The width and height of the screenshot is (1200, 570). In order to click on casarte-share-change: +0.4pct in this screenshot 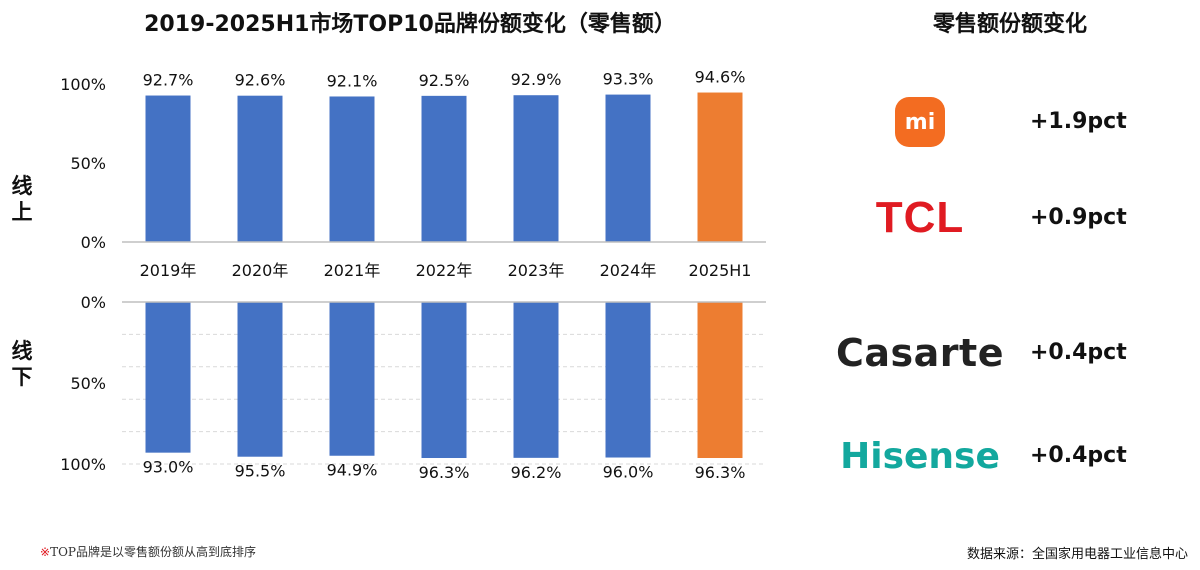, I will do `click(1078, 352)`.